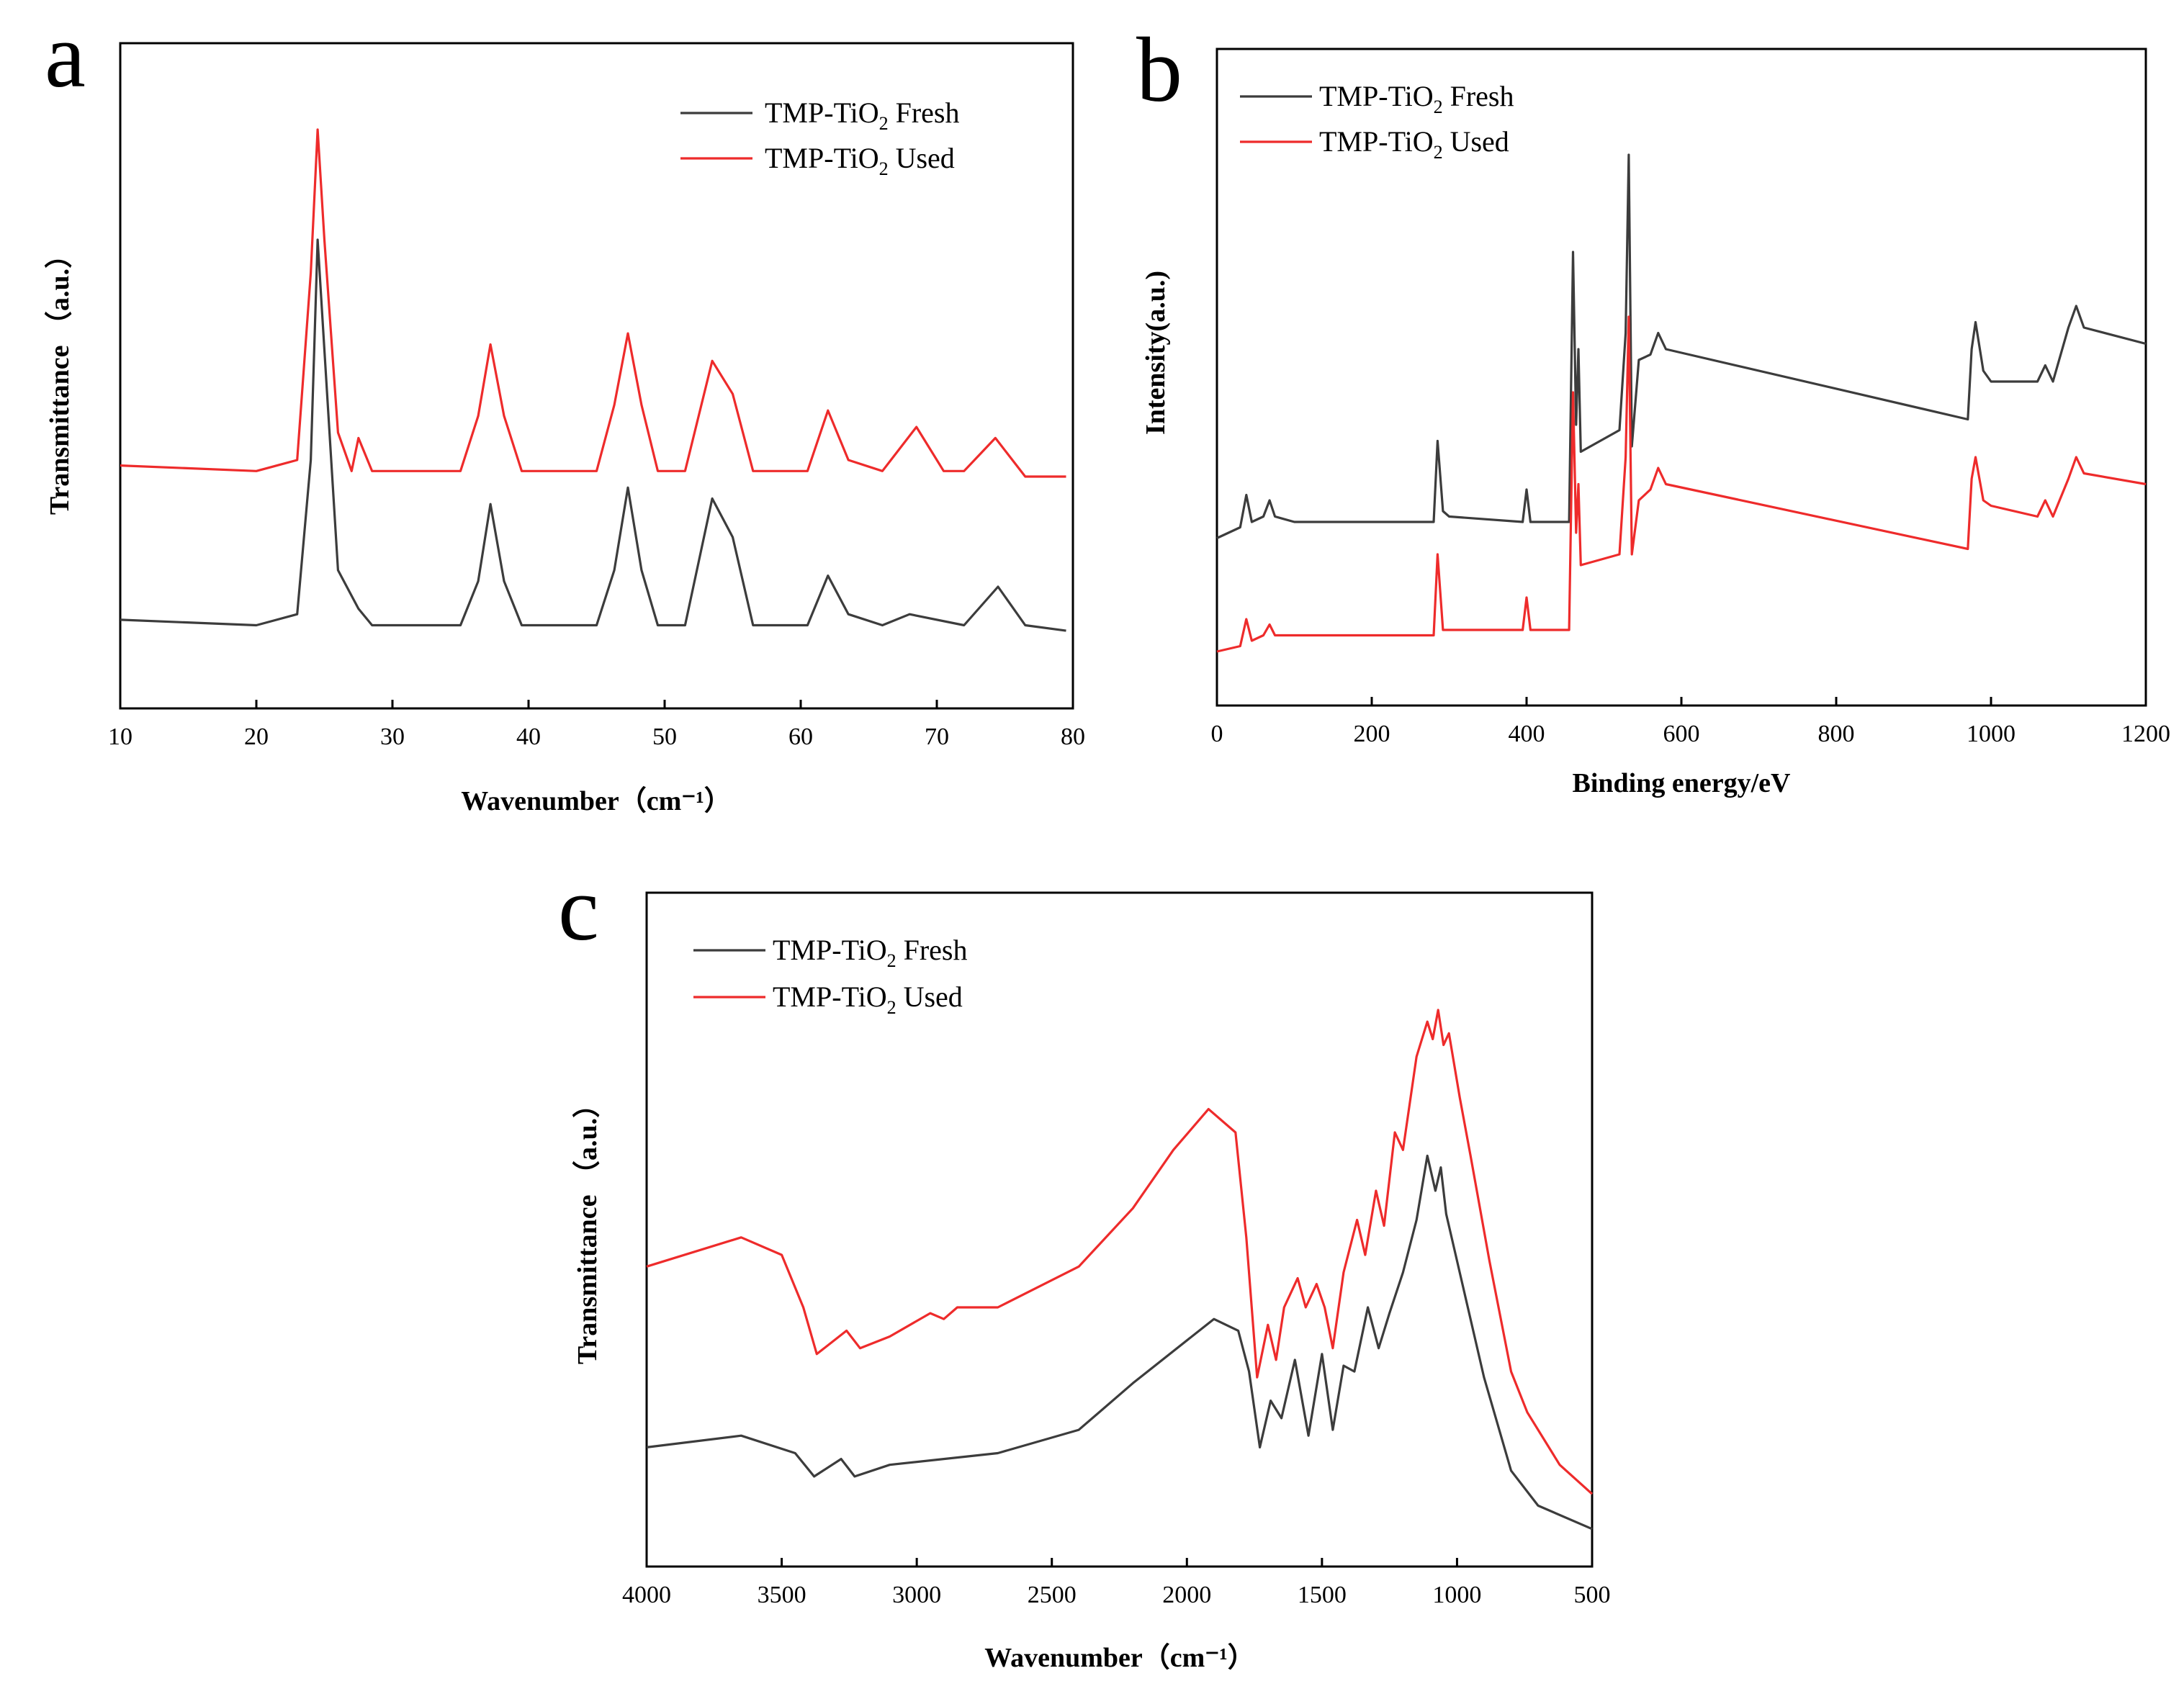  I want to click on panel-b-xlabel: Binding energy/eV, so click(1682, 783).